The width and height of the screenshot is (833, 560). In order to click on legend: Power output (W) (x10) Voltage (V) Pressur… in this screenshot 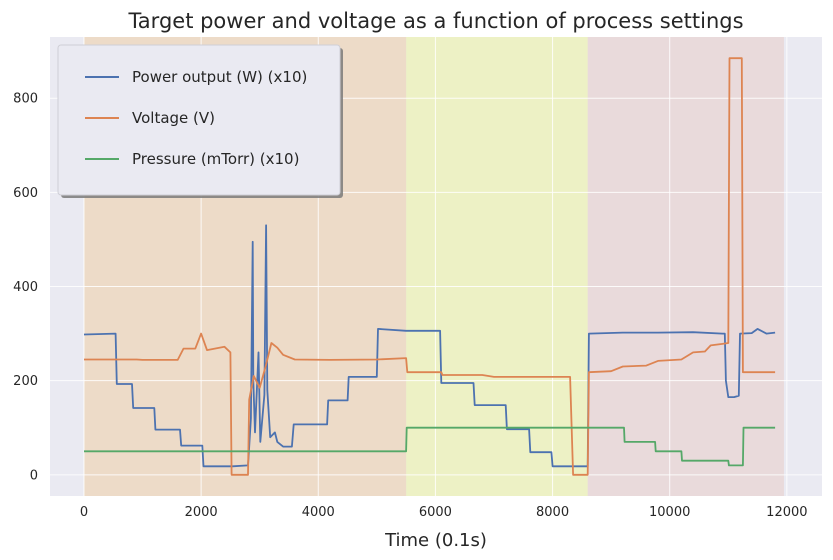, I will do `click(200, 121)`.